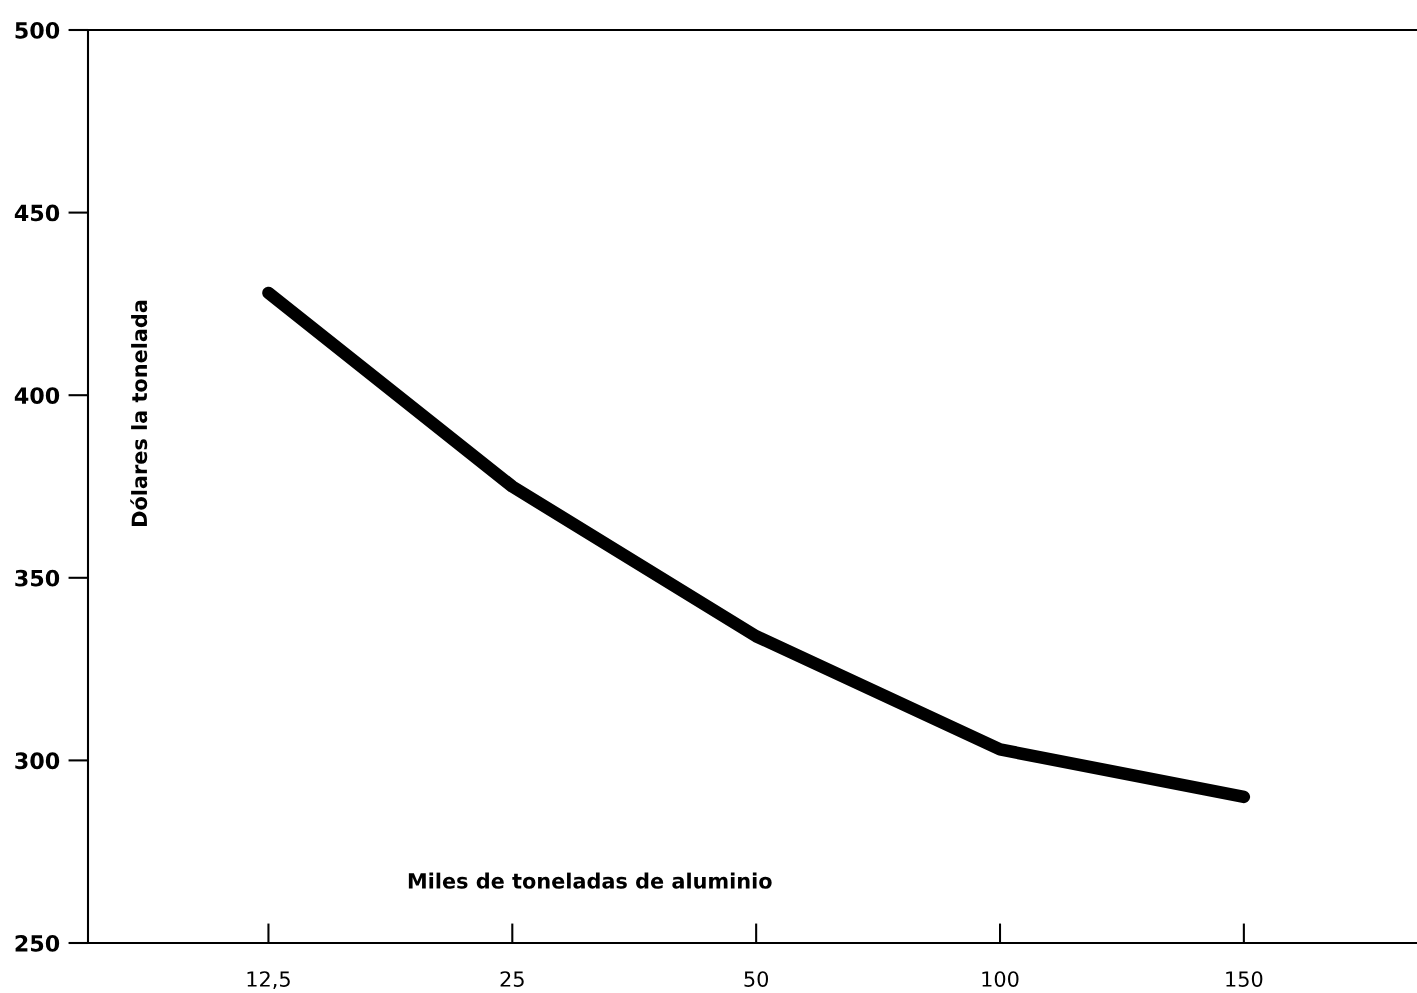  What do you see at coordinates (268, 980) in the screenshot?
I see `x-tick-label: 12,5` at bounding box center [268, 980].